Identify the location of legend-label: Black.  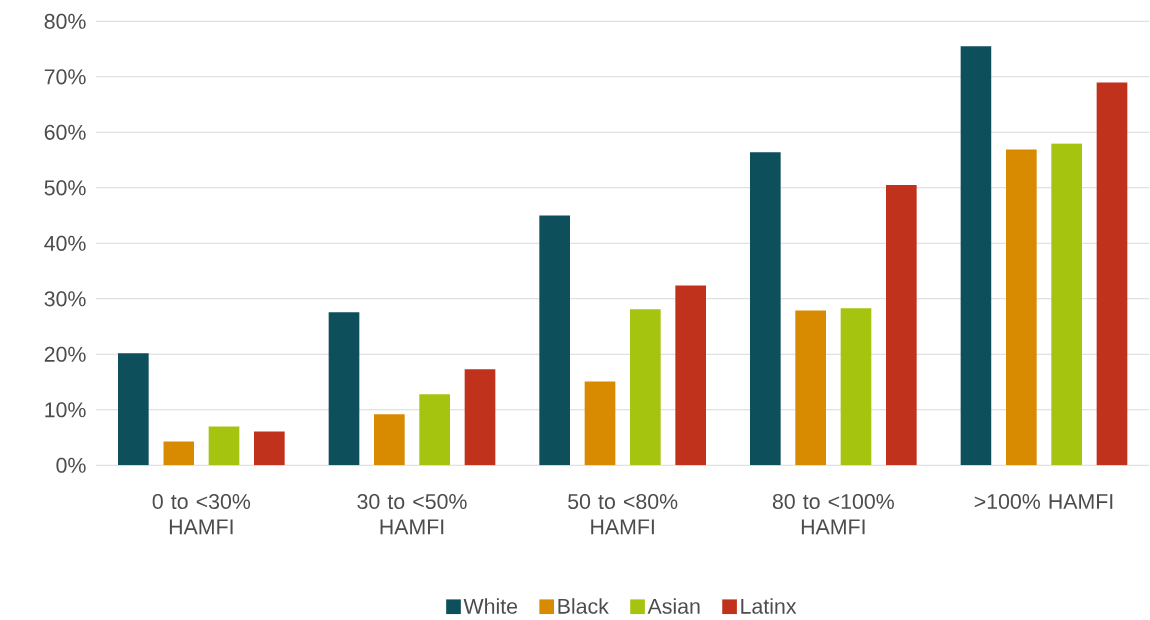
(583, 606).